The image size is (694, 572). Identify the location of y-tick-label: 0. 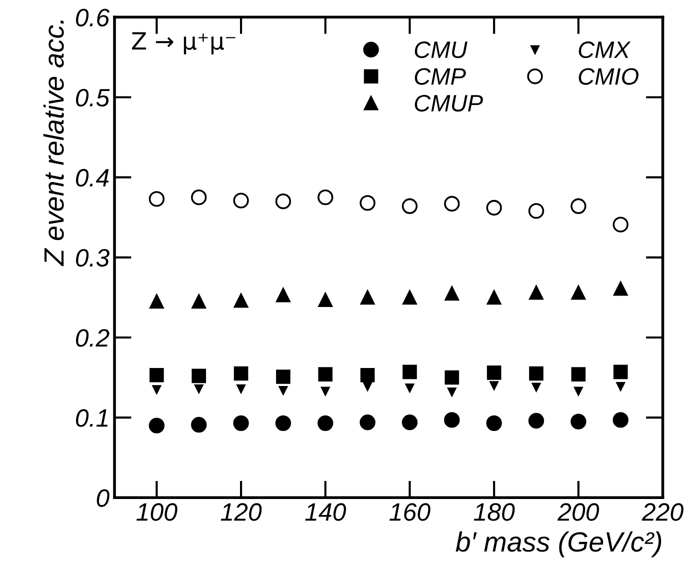
(103, 498).